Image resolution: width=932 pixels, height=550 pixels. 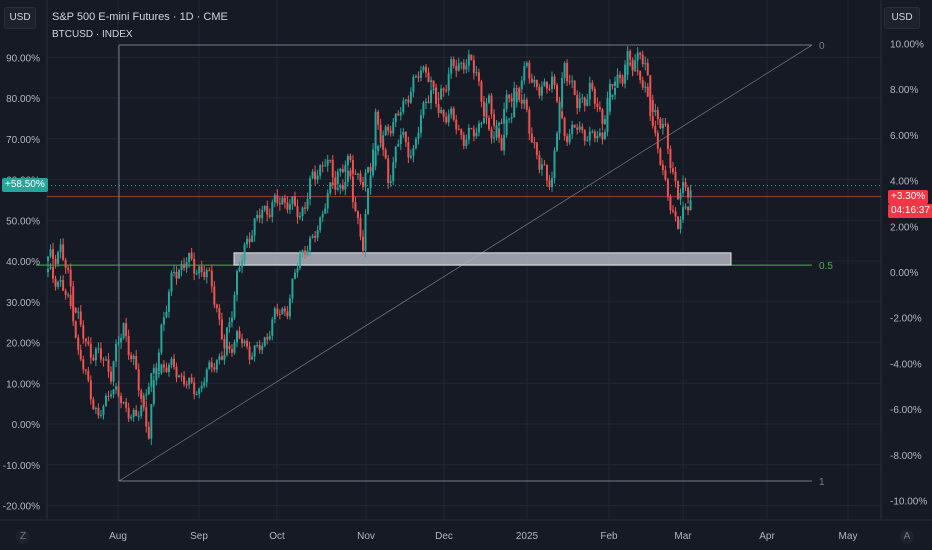 I want to click on time-axis: Aug Sep Oct Nov Dec 2025 Feb Mar Apr May, so click(x=483, y=536).